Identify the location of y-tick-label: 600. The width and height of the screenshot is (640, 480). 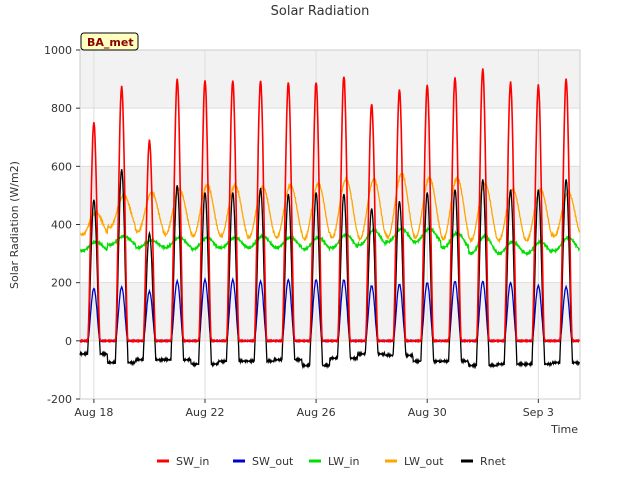
(61, 166).